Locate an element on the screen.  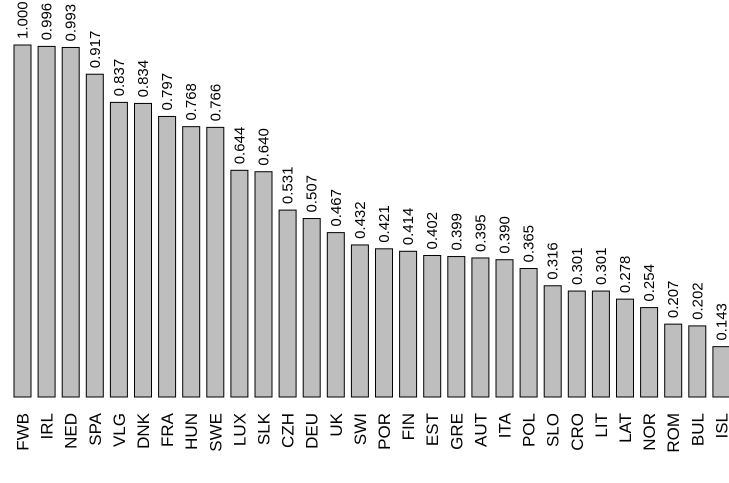
category-label-slk: SLK is located at coordinates (264, 428).